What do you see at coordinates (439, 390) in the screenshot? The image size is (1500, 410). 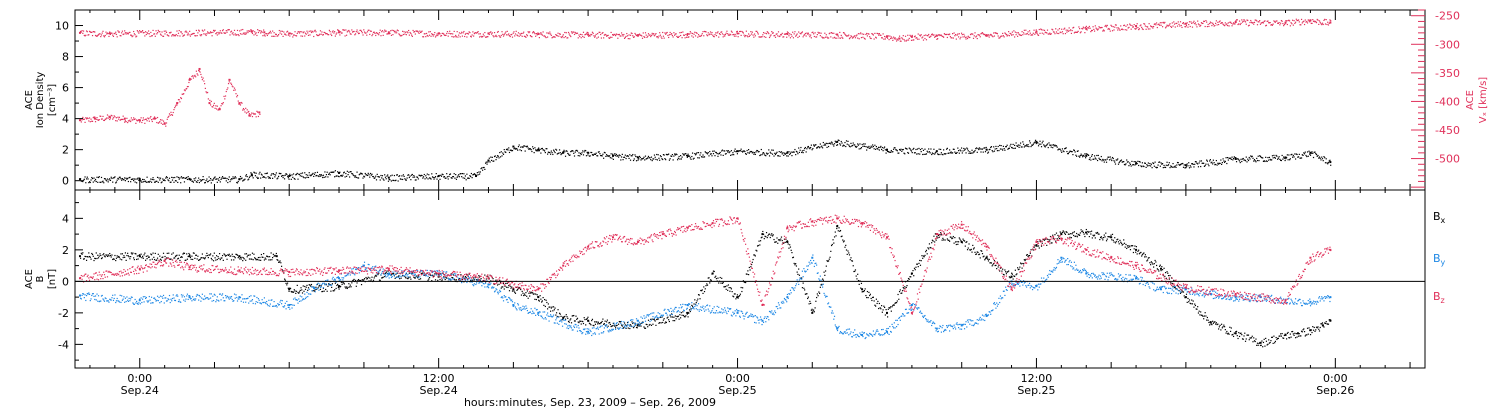 I see `time-tick-day: Sep.24` at bounding box center [439, 390].